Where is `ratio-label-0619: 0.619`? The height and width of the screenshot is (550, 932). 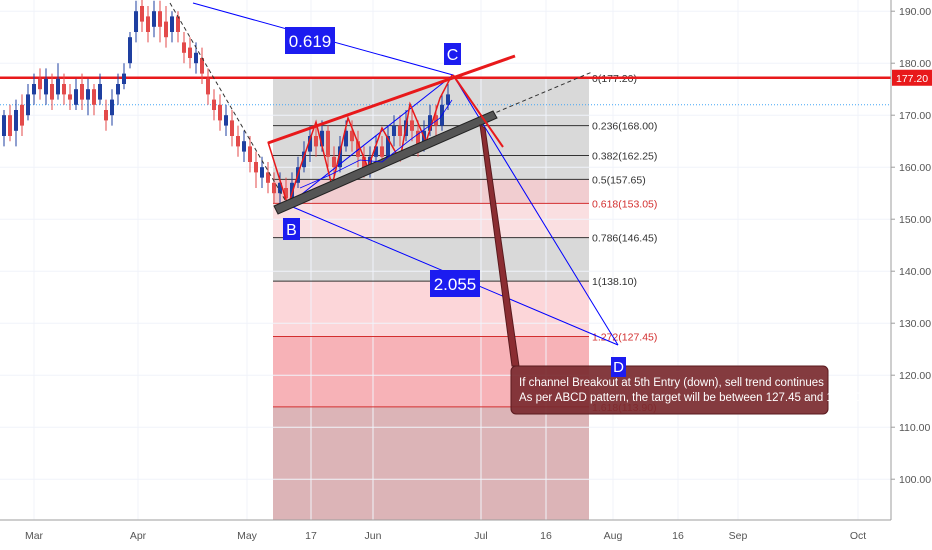
ratio-label-0619: 0.619 is located at coordinates (310, 40).